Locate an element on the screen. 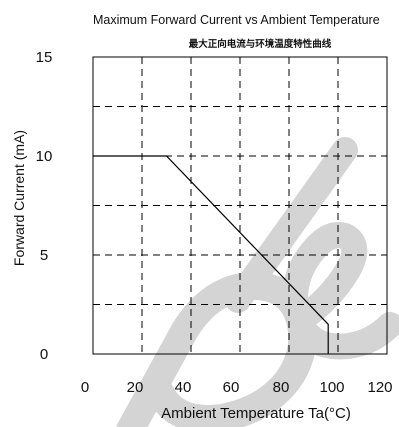  chart-subtitle: 最大正向电流与环境温度特性曲线 is located at coordinates (260, 44).